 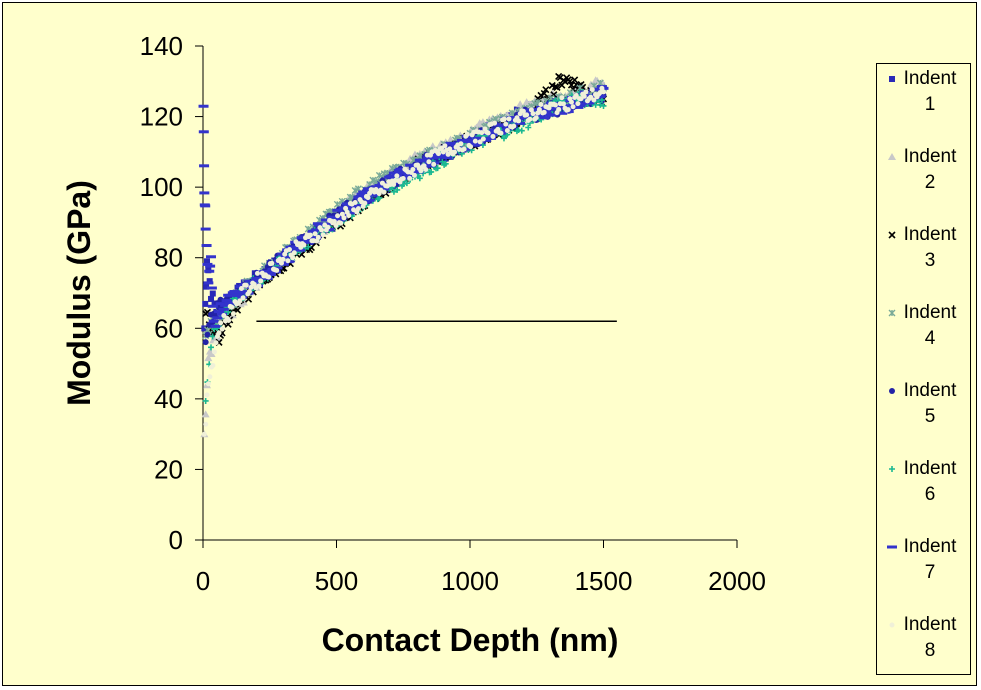 What do you see at coordinates (923, 183) in the screenshot?
I see `legend-item: Indent 2` at bounding box center [923, 183].